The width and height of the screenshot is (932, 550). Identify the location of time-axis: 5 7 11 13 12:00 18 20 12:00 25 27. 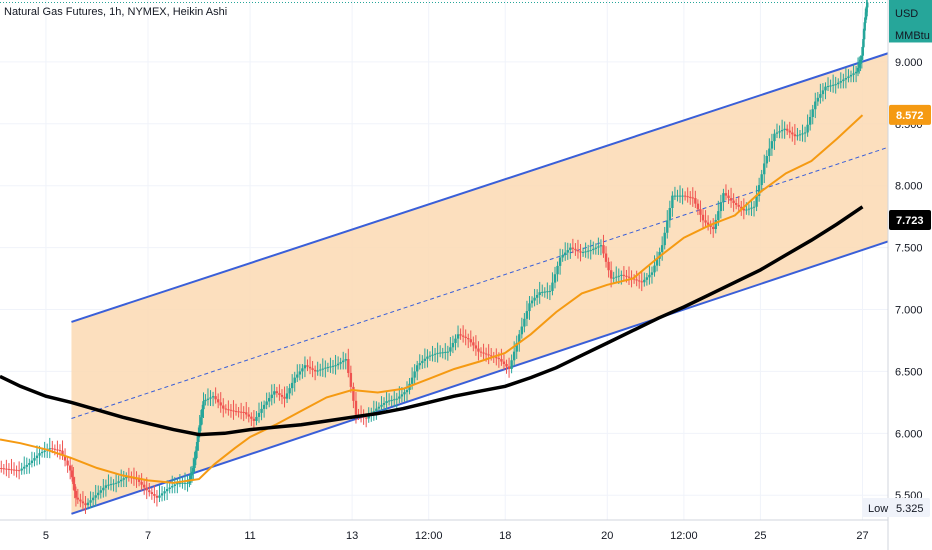
(444, 530).